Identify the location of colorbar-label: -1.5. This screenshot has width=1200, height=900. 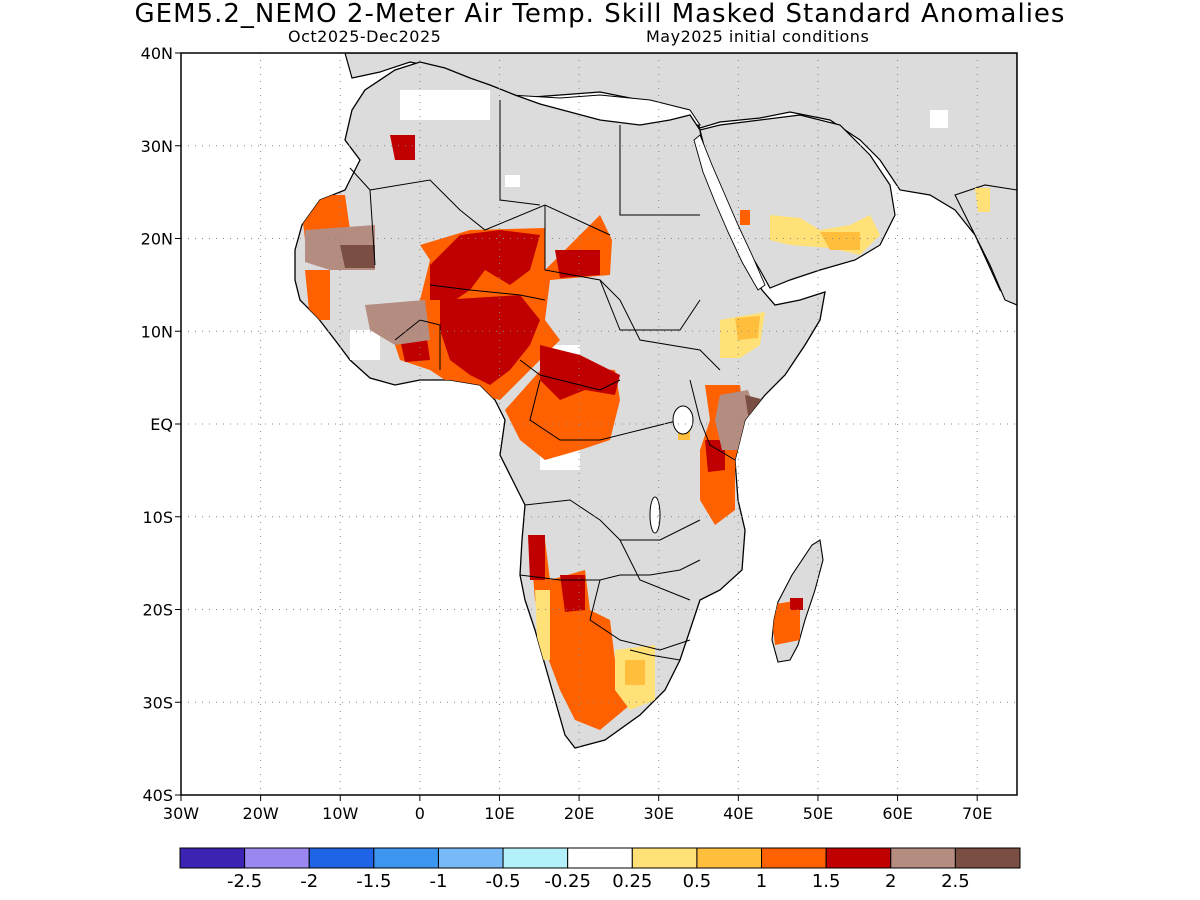
(373, 881).